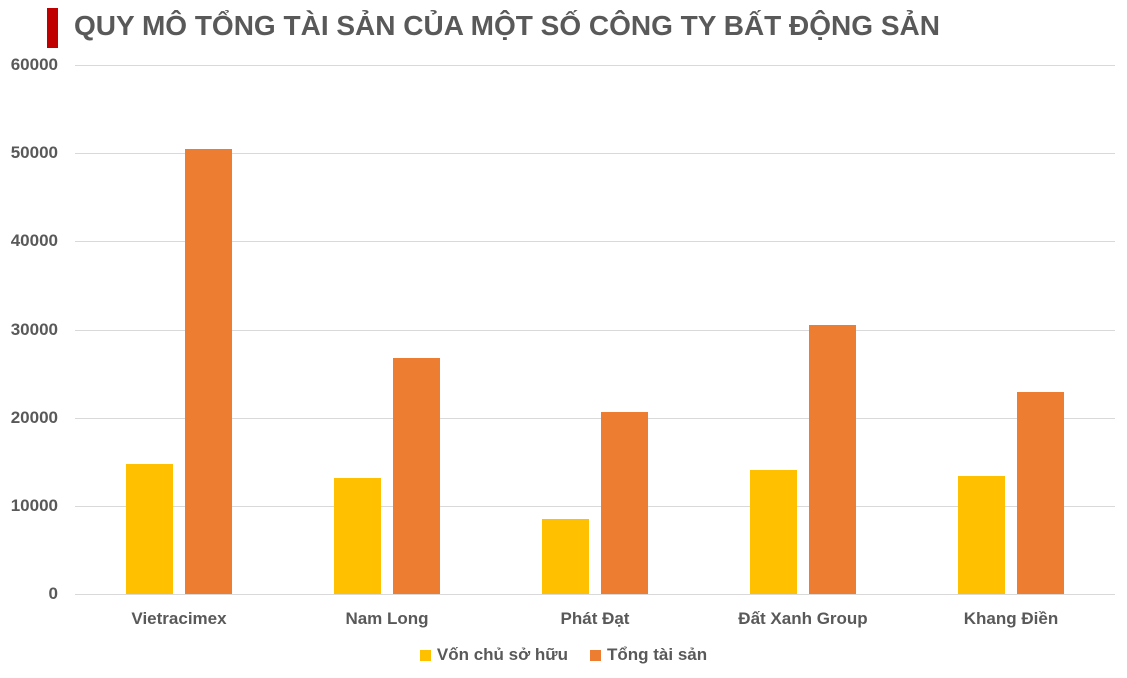 The image size is (1127, 678). What do you see at coordinates (34, 505) in the screenshot?
I see `y-tick-label: 10000` at bounding box center [34, 505].